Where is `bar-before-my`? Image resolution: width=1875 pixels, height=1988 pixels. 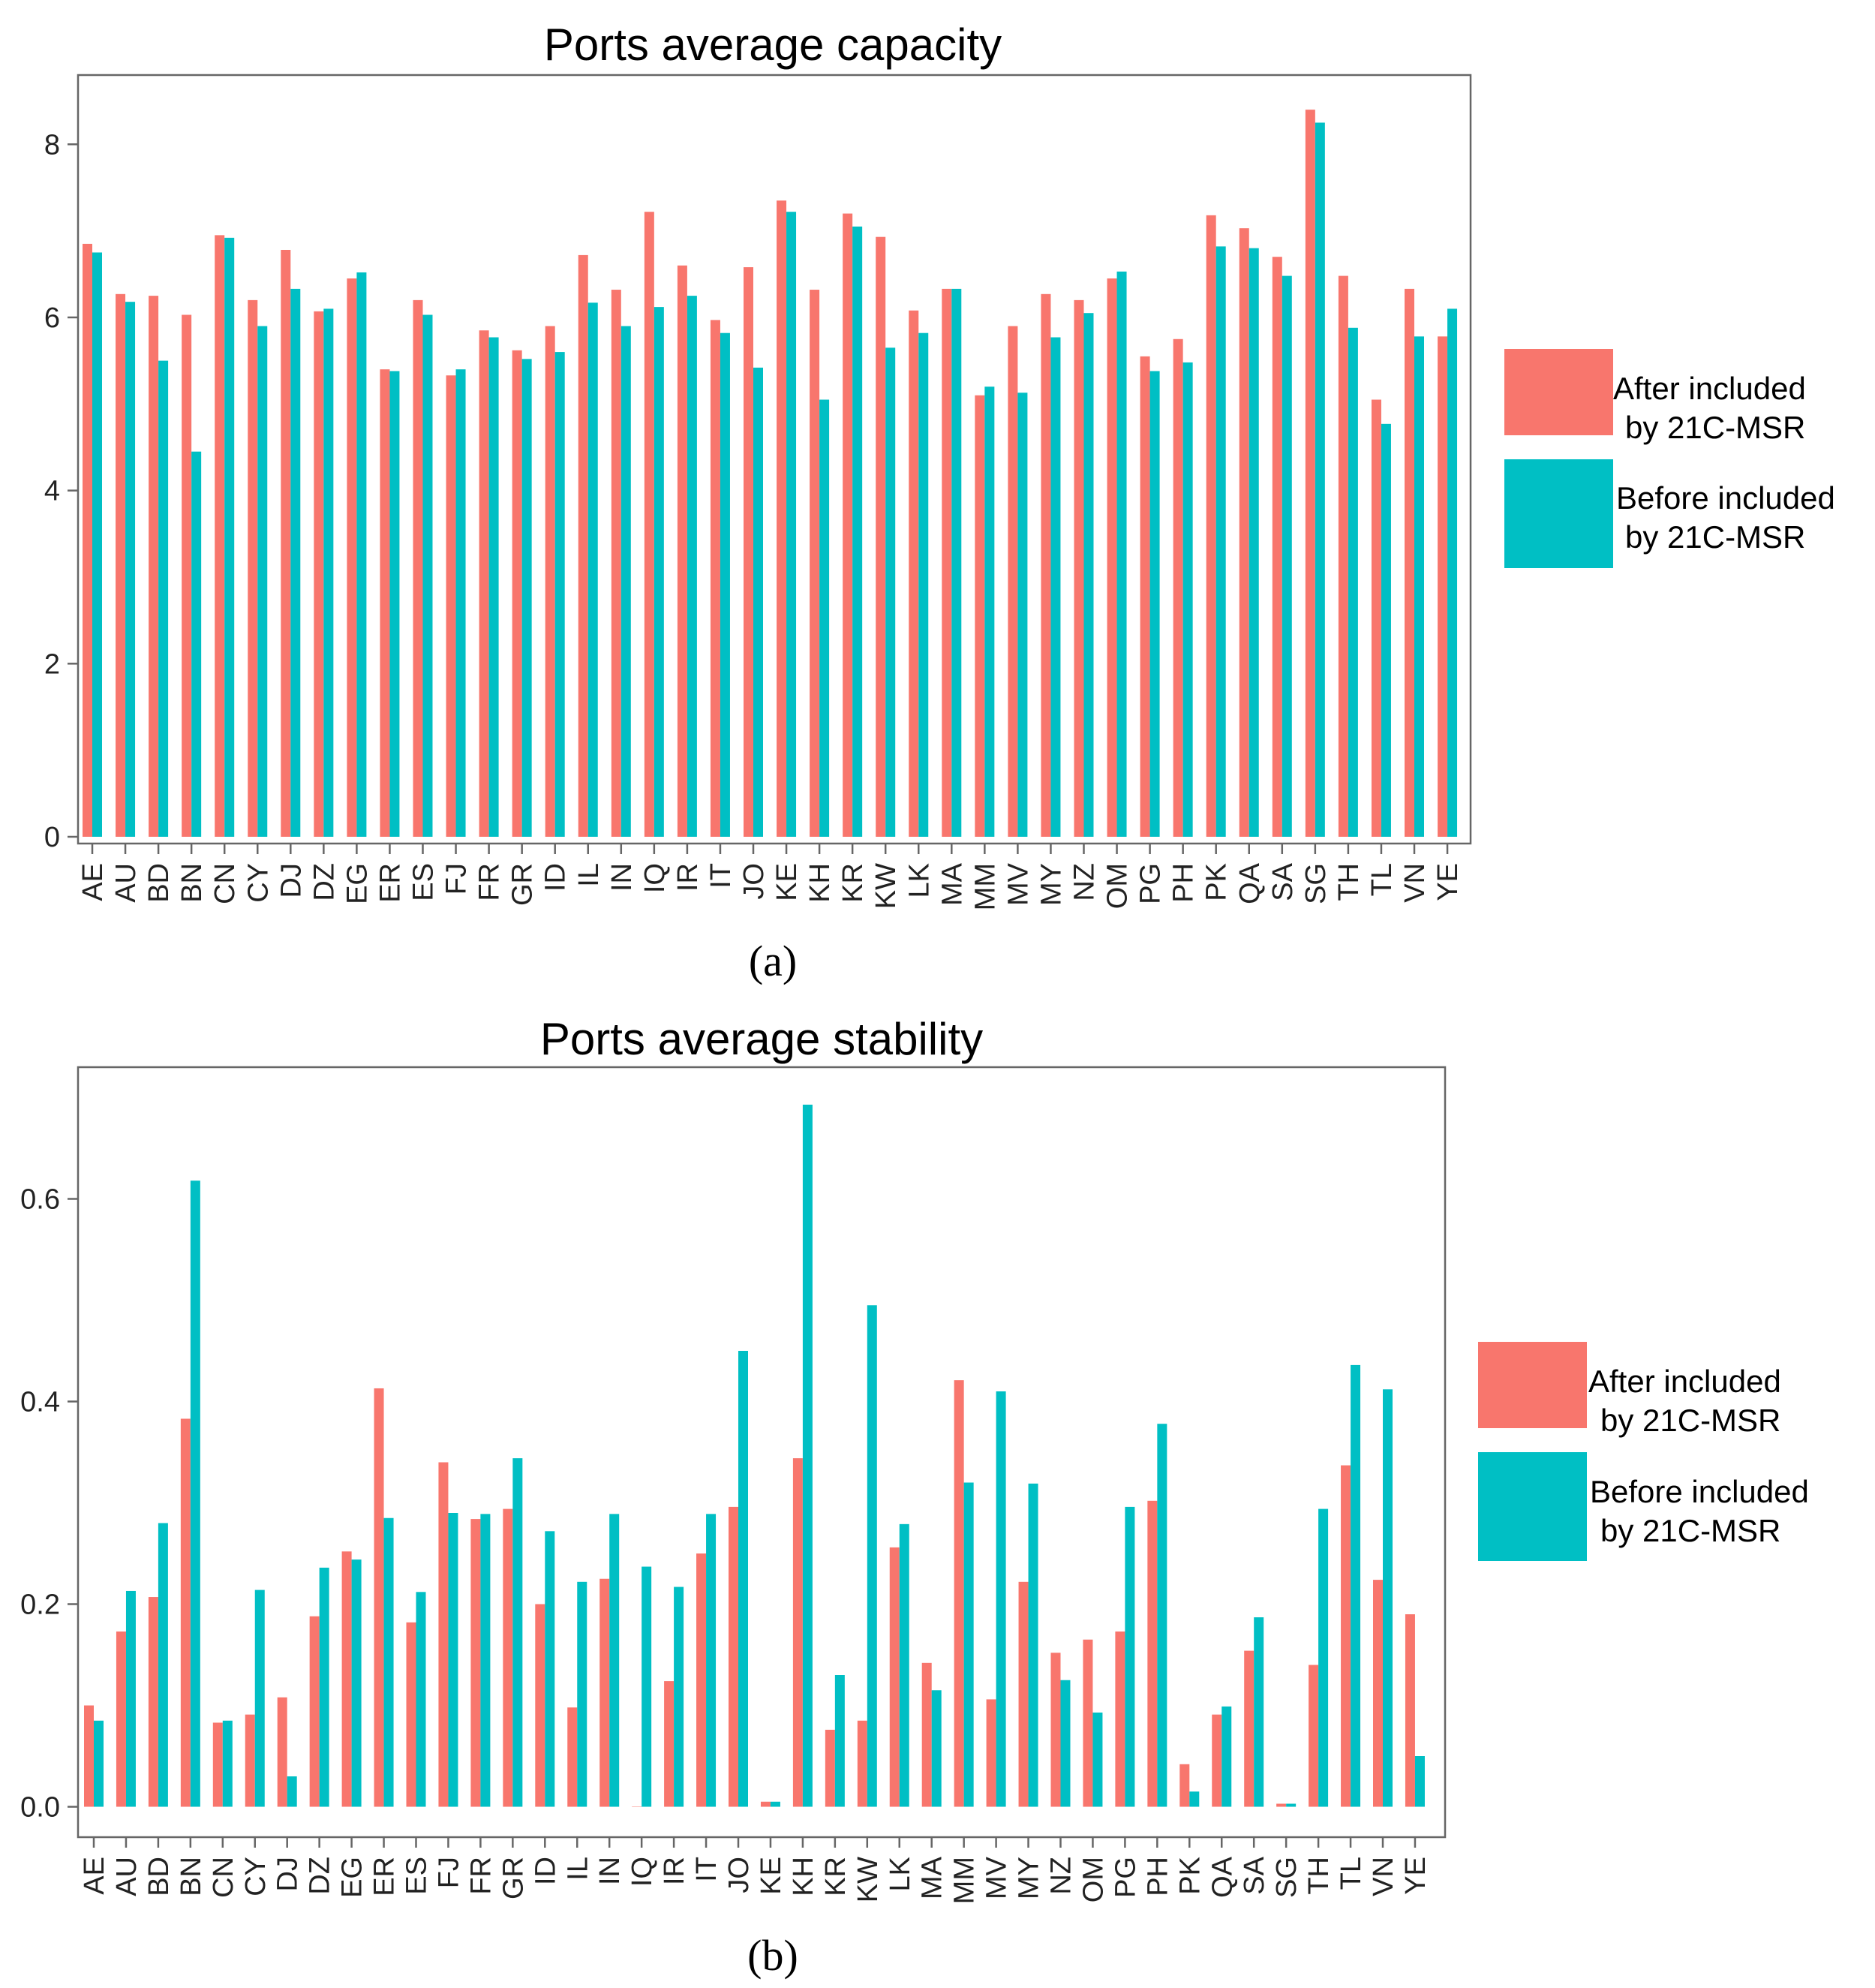 bar-before-my is located at coordinates (1033, 1645).